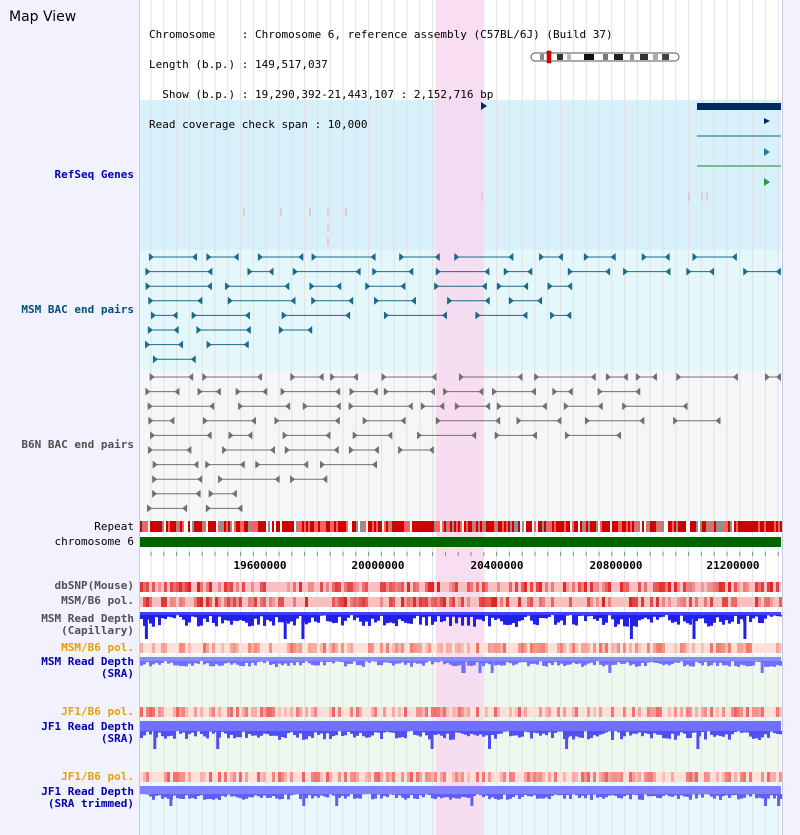 Image resolution: width=800 pixels, height=835 pixels. Describe the element at coordinates (97, 600) in the screenshot. I see `track-label-msm-b6-pol-1: MSM/B6 pol.` at that location.